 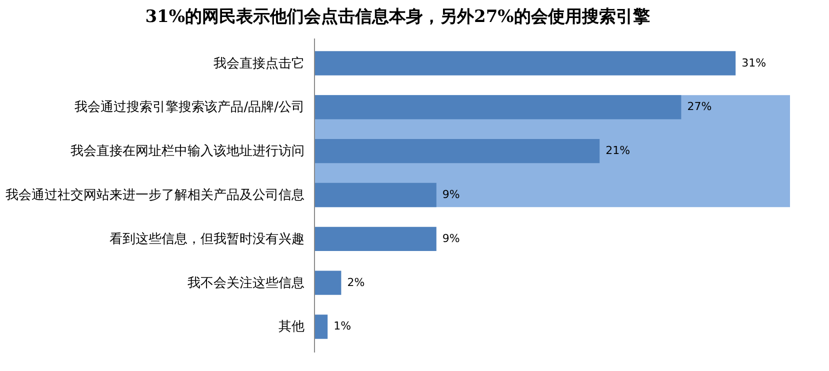 I want to click on y-tick-label: 其他, so click(x=291, y=327).